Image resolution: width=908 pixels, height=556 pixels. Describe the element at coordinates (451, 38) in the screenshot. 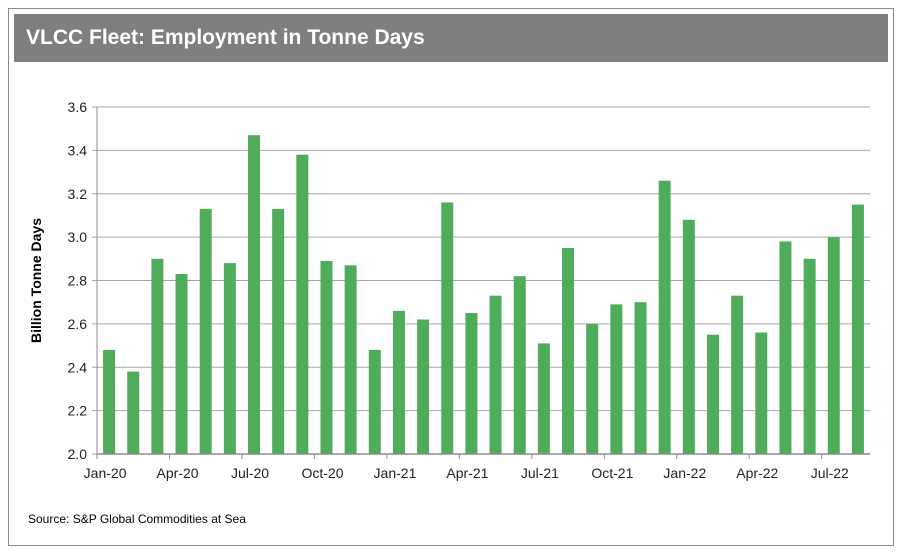

I see `chart-title: VLCC Fleet: Employment in Tonne Days` at that location.